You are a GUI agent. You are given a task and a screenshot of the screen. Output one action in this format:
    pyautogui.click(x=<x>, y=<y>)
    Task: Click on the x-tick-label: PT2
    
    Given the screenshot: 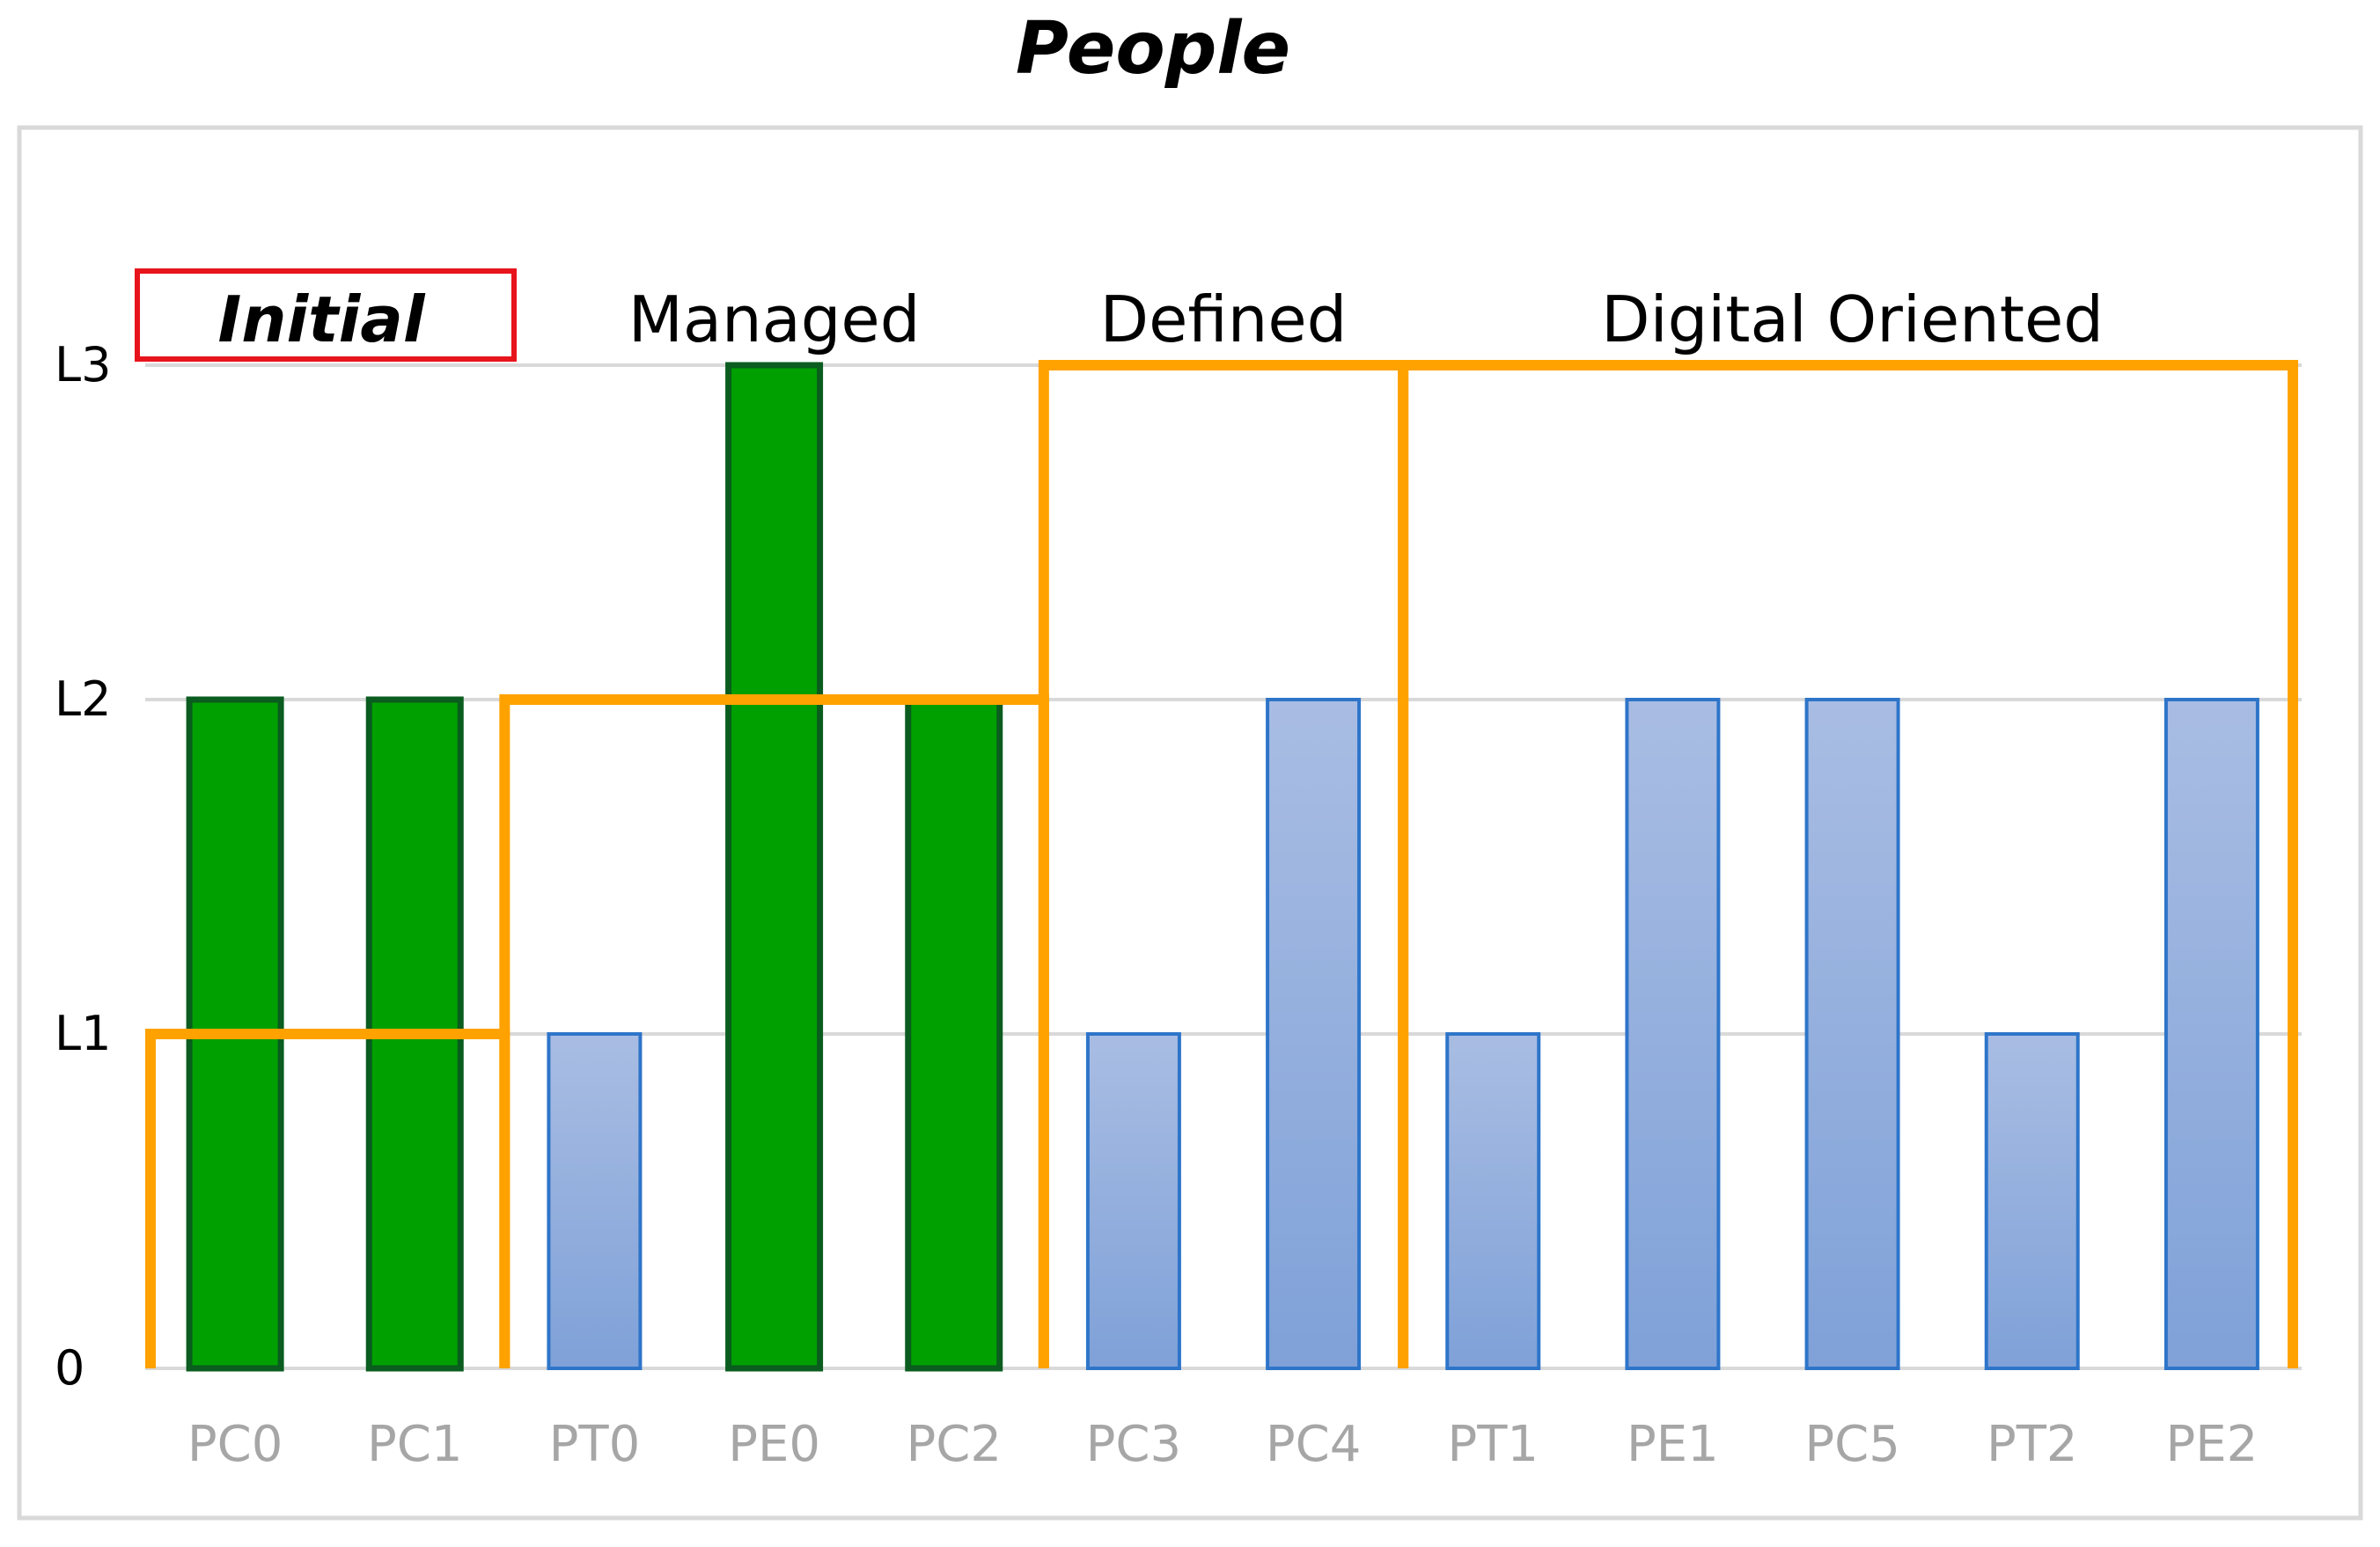 What is the action you would take?
    pyautogui.click(x=2032, y=1444)
    